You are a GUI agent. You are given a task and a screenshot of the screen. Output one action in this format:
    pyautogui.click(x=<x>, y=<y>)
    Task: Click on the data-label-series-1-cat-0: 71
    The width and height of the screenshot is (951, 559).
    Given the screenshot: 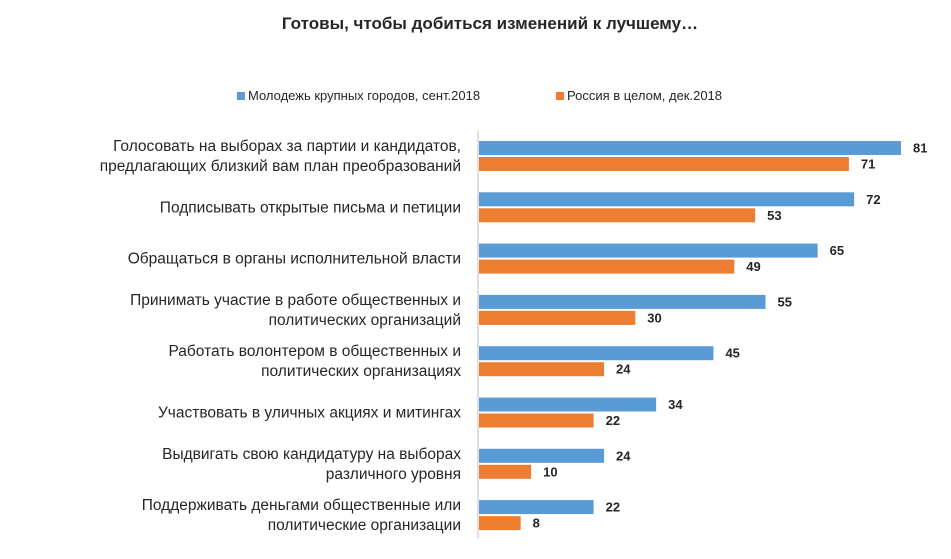 What is the action you would take?
    pyautogui.click(x=868, y=164)
    